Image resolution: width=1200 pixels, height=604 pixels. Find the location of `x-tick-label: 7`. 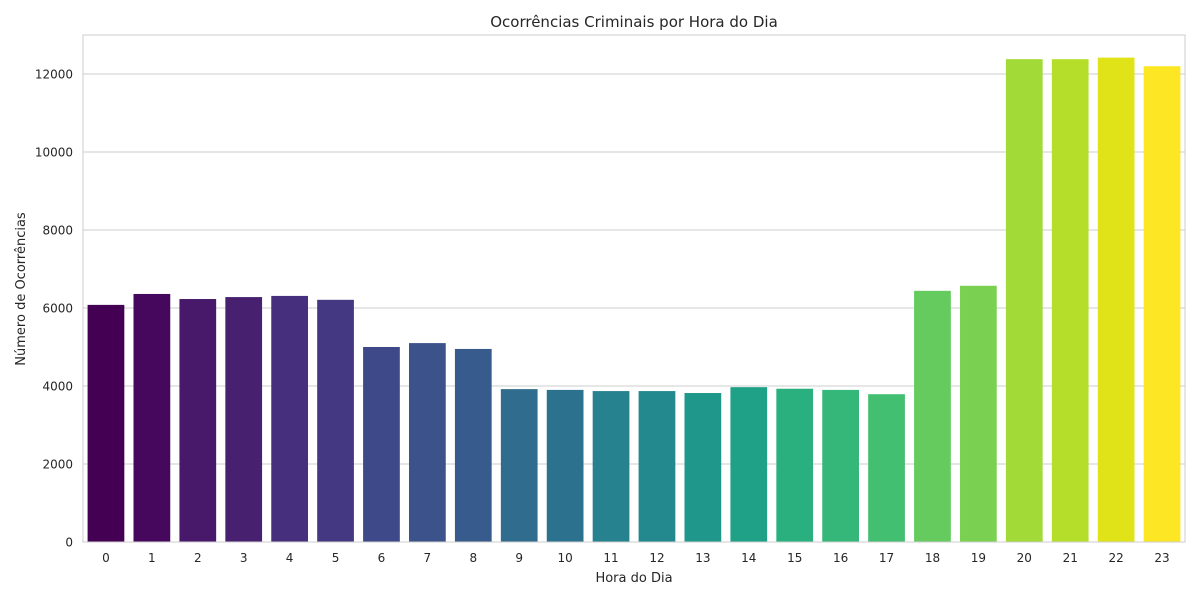

x-tick-label: 7 is located at coordinates (428, 558).